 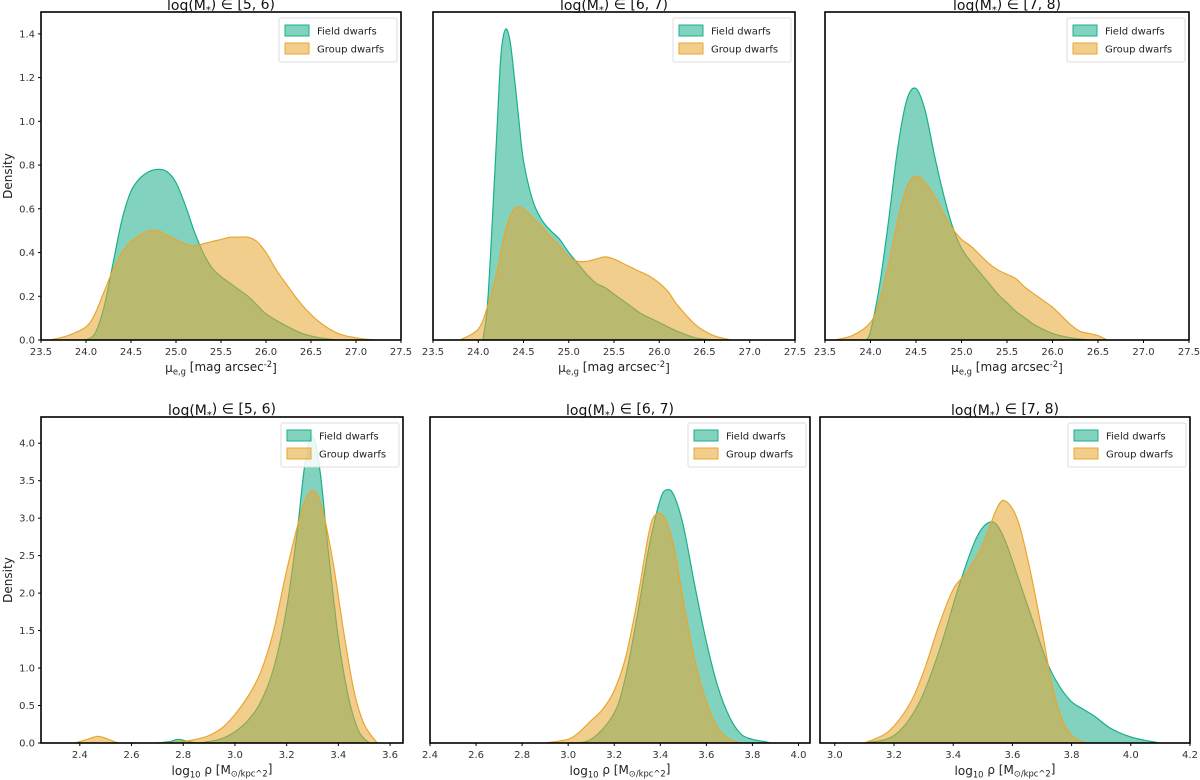 What do you see at coordinates (27, 706) in the screenshot?
I see `y-tick-label: 0.5` at bounding box center [27, 706].